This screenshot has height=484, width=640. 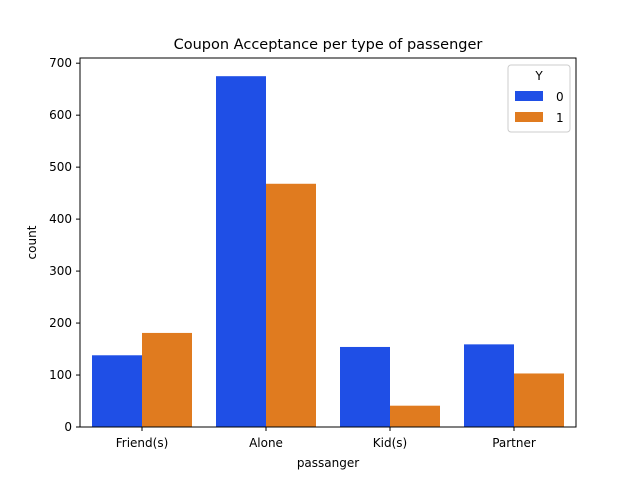 What do you see at coordinates (291, 305) in the screenshot?
I see `bar-alone-y1` at bounding box center [291, 305].